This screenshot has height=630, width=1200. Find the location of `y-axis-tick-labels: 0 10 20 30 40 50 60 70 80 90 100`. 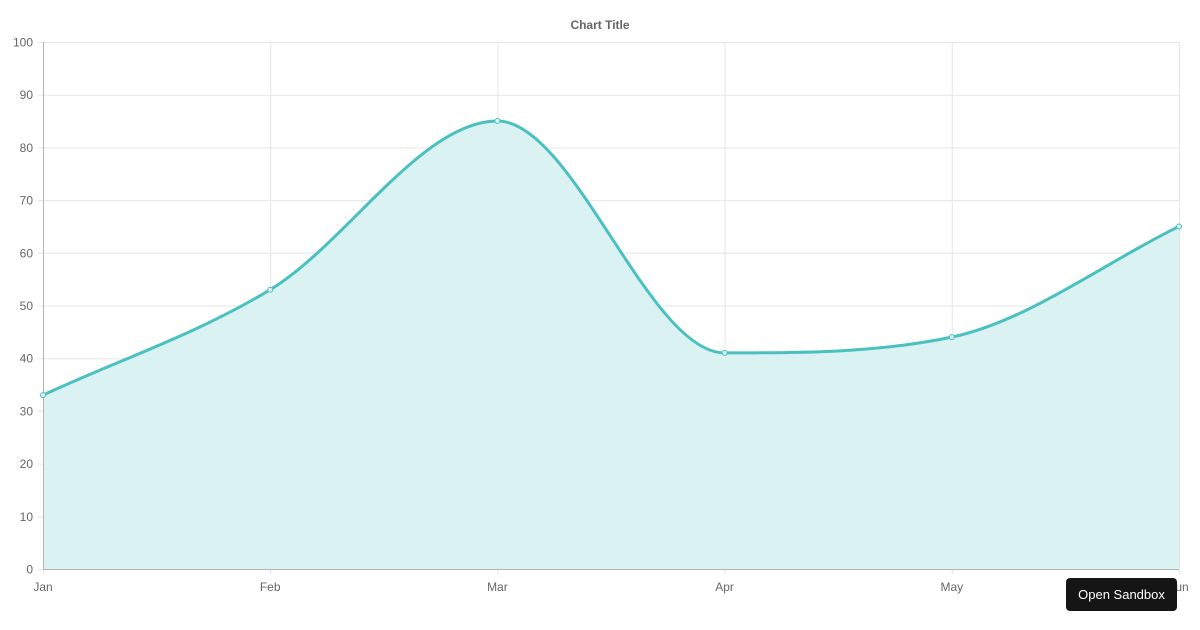

y-axis-tick-labels: 0 10 20 30 40 50 60 70 80 90 100 is located at coordinates (23, 306).